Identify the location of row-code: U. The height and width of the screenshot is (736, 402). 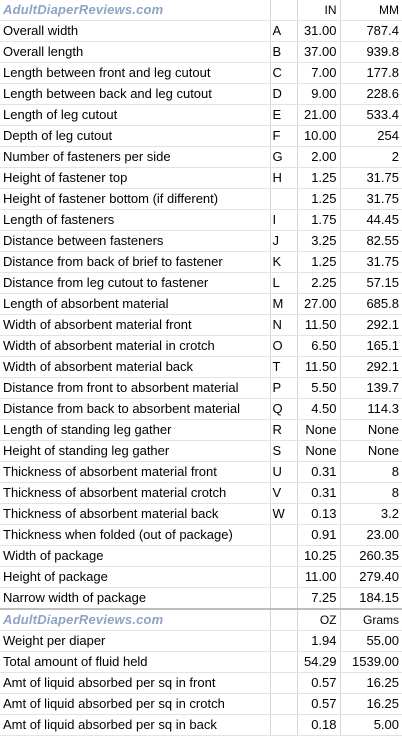
(283, 472).